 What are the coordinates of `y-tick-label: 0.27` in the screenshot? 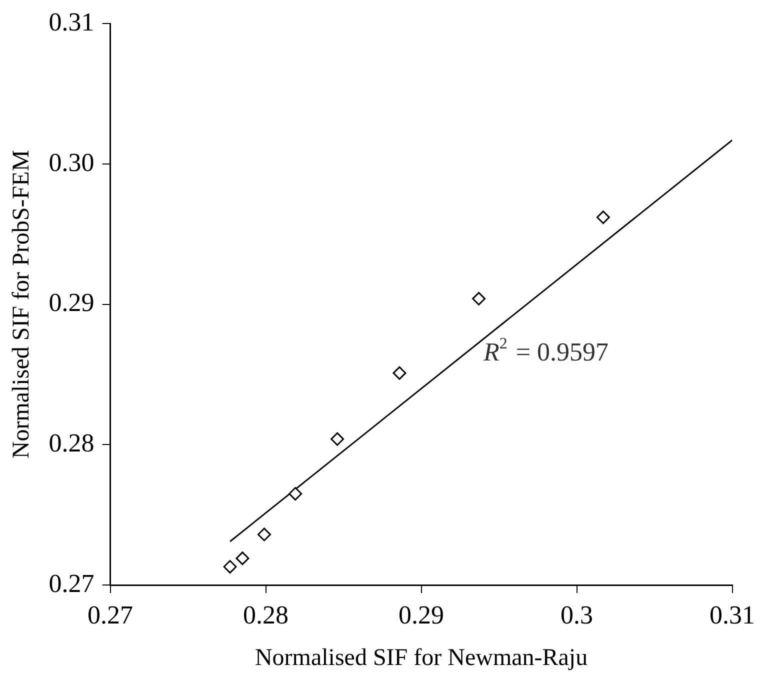 It's located at (71, 583).